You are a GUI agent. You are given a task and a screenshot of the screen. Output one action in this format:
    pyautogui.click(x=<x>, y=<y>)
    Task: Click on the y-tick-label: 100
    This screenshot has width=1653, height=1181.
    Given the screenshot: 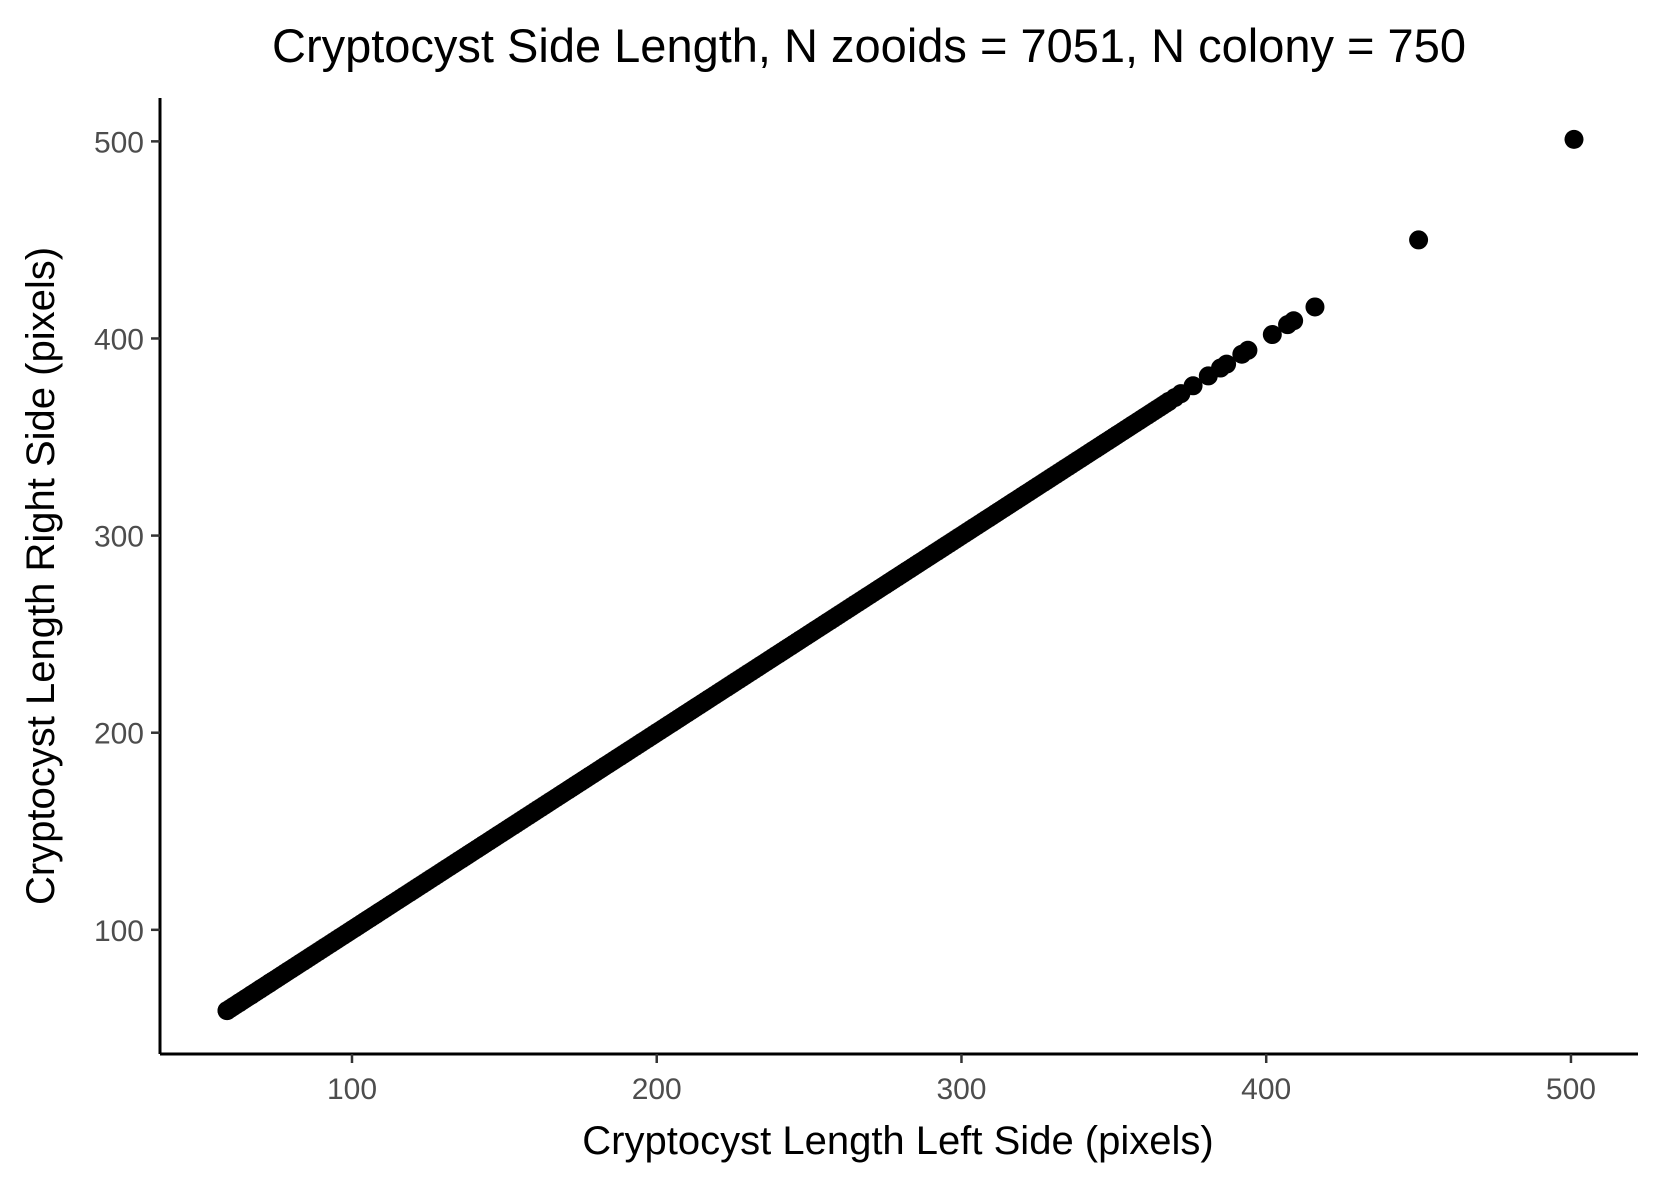 What is the action you would take?
    pyautogui.click(x=119, y=931)
    